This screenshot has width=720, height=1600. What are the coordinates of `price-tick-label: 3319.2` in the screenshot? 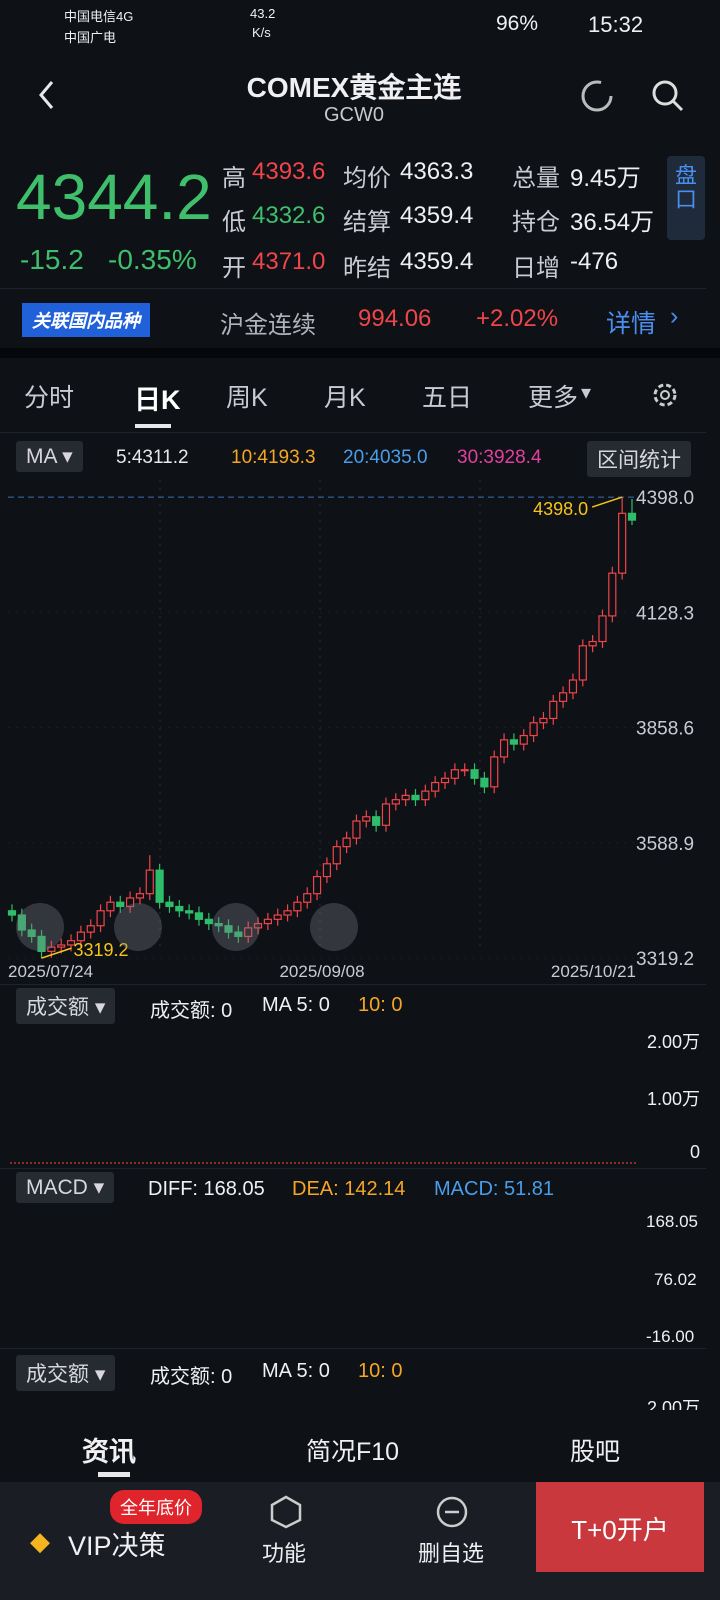 It's located at (665, 959).